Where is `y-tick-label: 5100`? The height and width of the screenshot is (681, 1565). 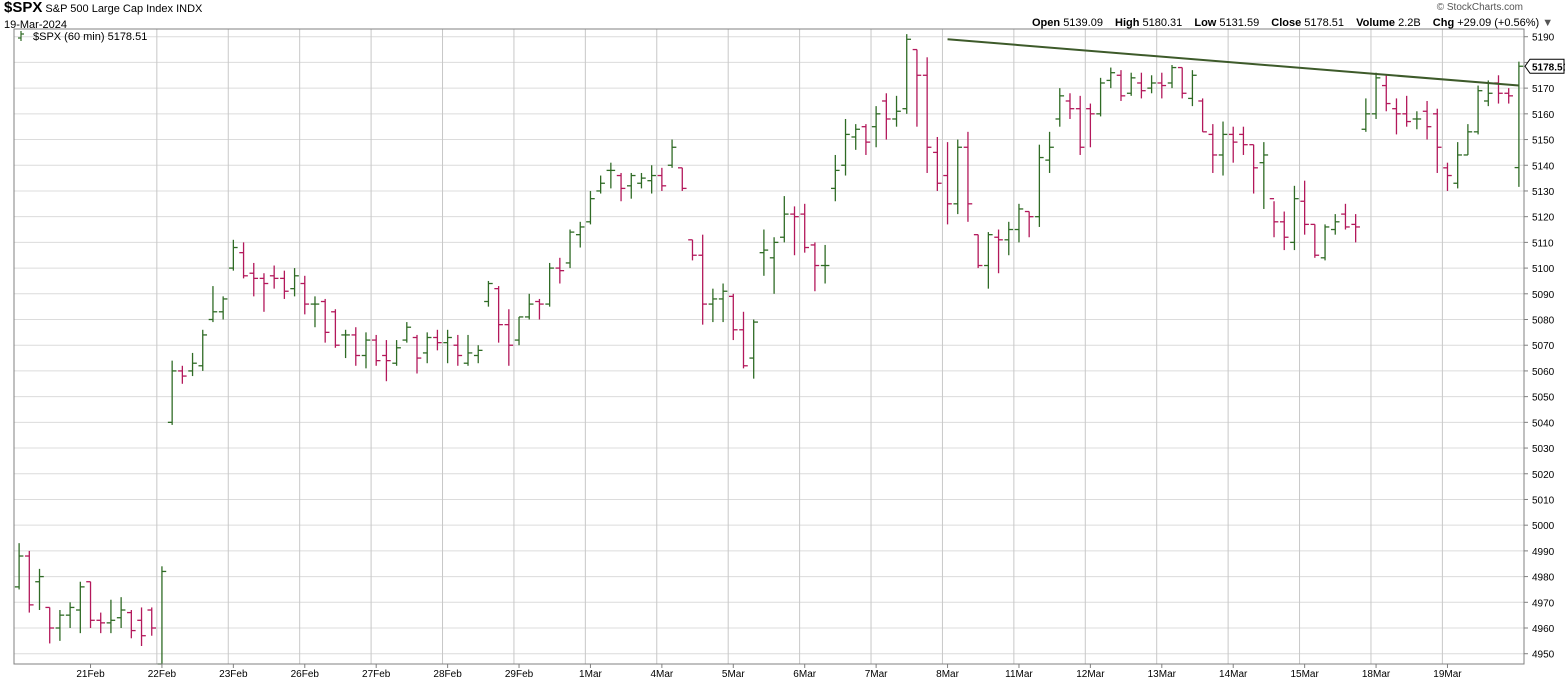 y-tick-label: 5100 is located at coordinates (1543, 269).